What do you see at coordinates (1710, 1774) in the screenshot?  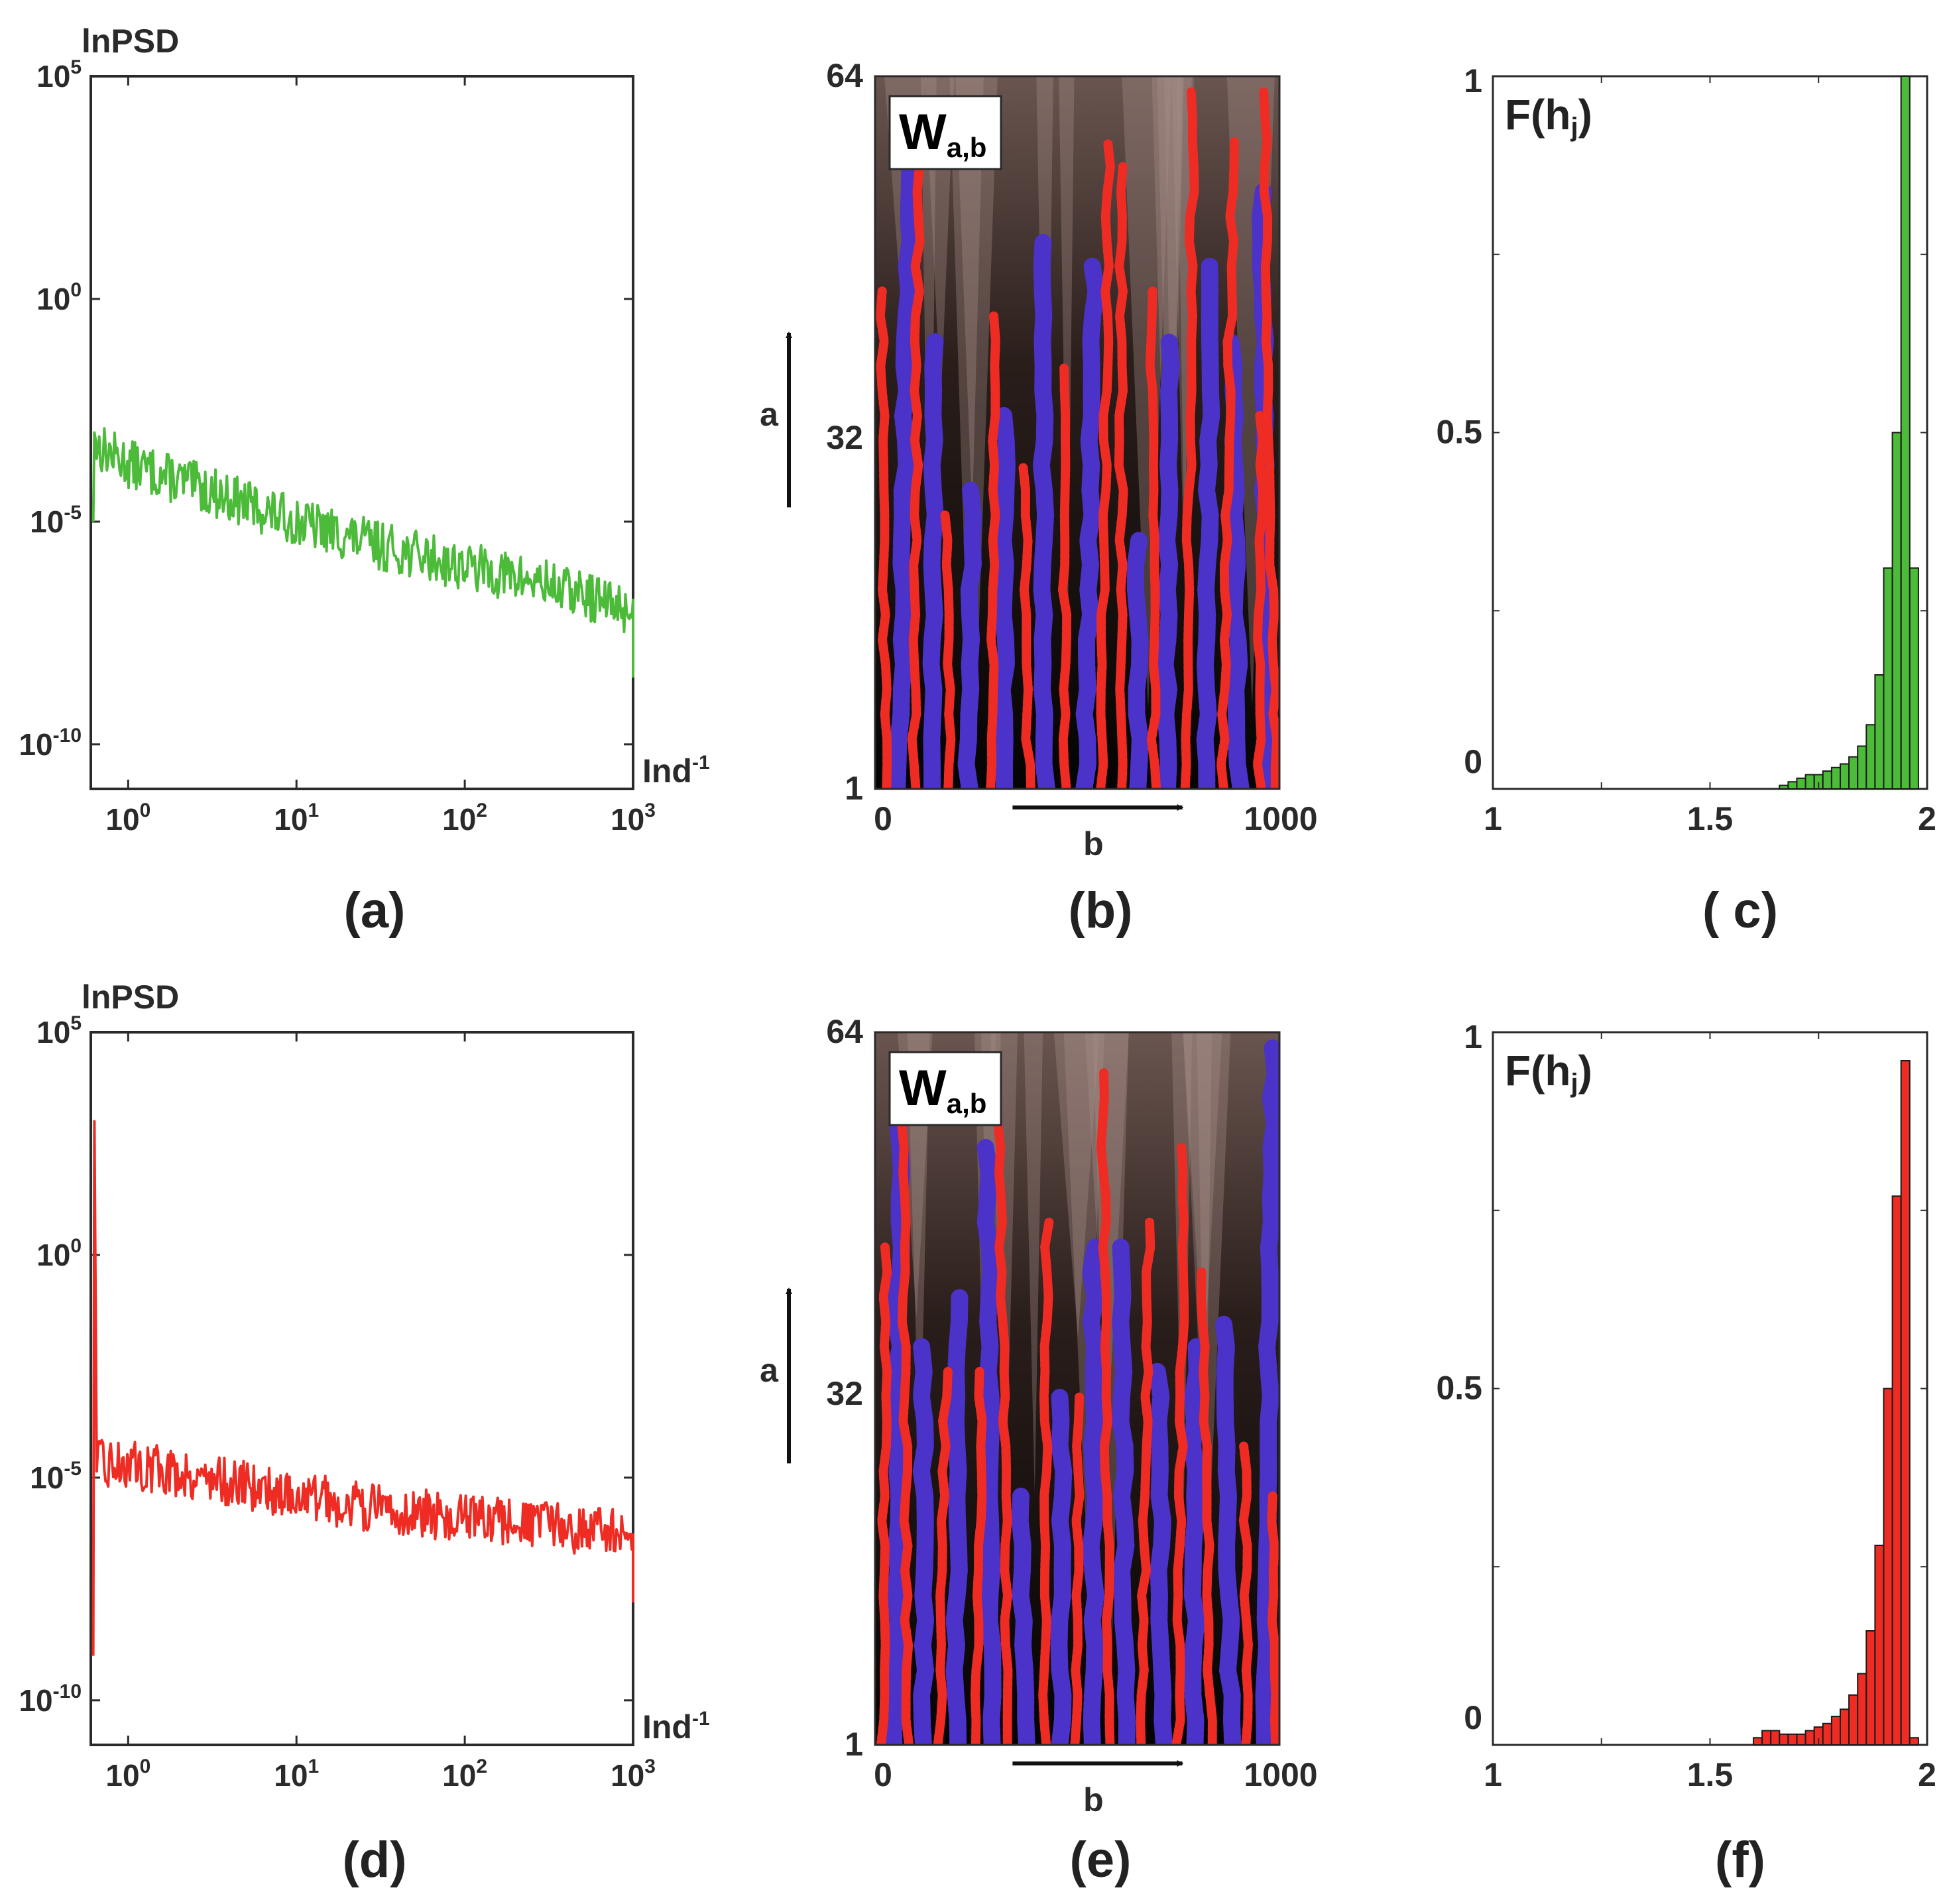 I see `x-tick-label: 1.5` at bounding box center [1710, 1774].